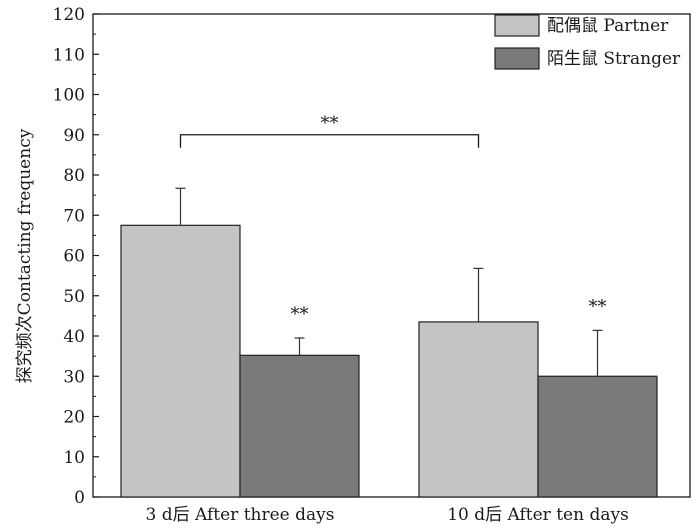 Image resolution: width=700 pixels, height=530 pixels. I want to click on x-tick-label: 3 d后 After three days, so click(240, 515).